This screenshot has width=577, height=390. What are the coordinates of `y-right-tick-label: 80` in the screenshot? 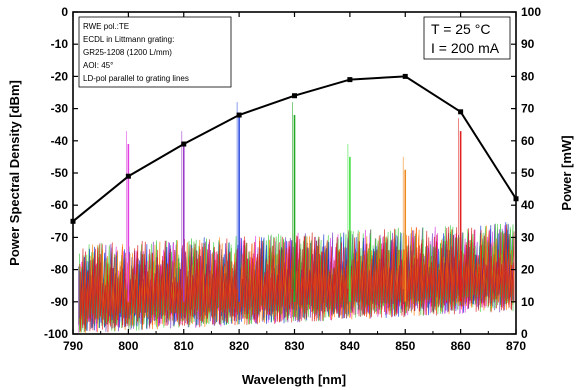 It's located at (528, 76).